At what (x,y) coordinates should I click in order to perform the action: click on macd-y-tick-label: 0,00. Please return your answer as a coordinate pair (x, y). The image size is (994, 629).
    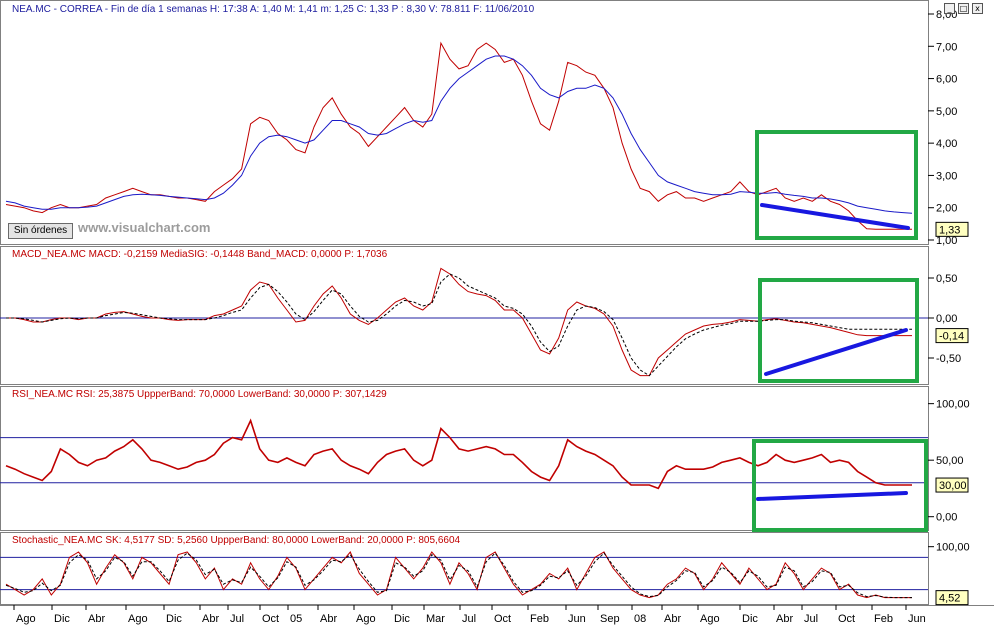
    Looking at the image, I should click on (946, 319).